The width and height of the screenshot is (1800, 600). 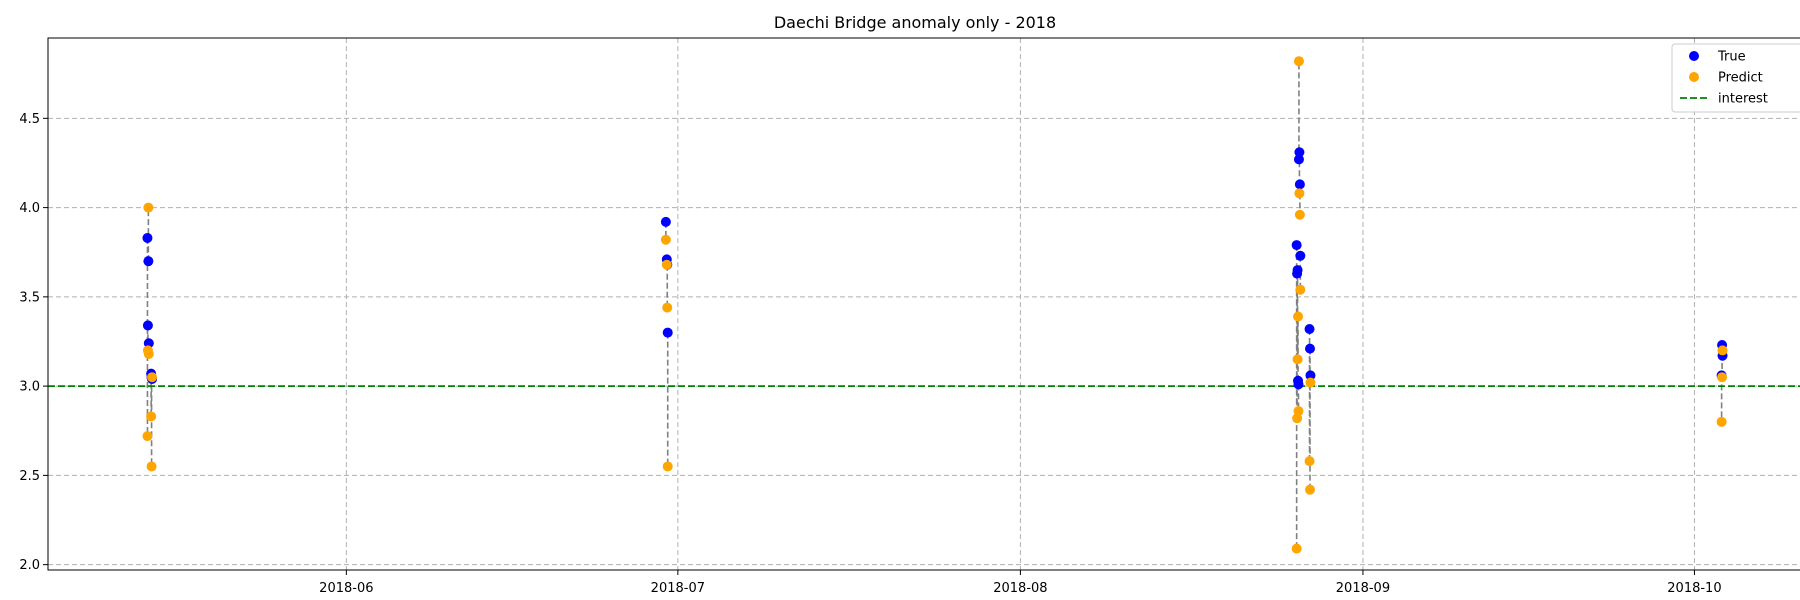 I want to click on legend-label-predict: Predict, so click(x=1740, y=78).